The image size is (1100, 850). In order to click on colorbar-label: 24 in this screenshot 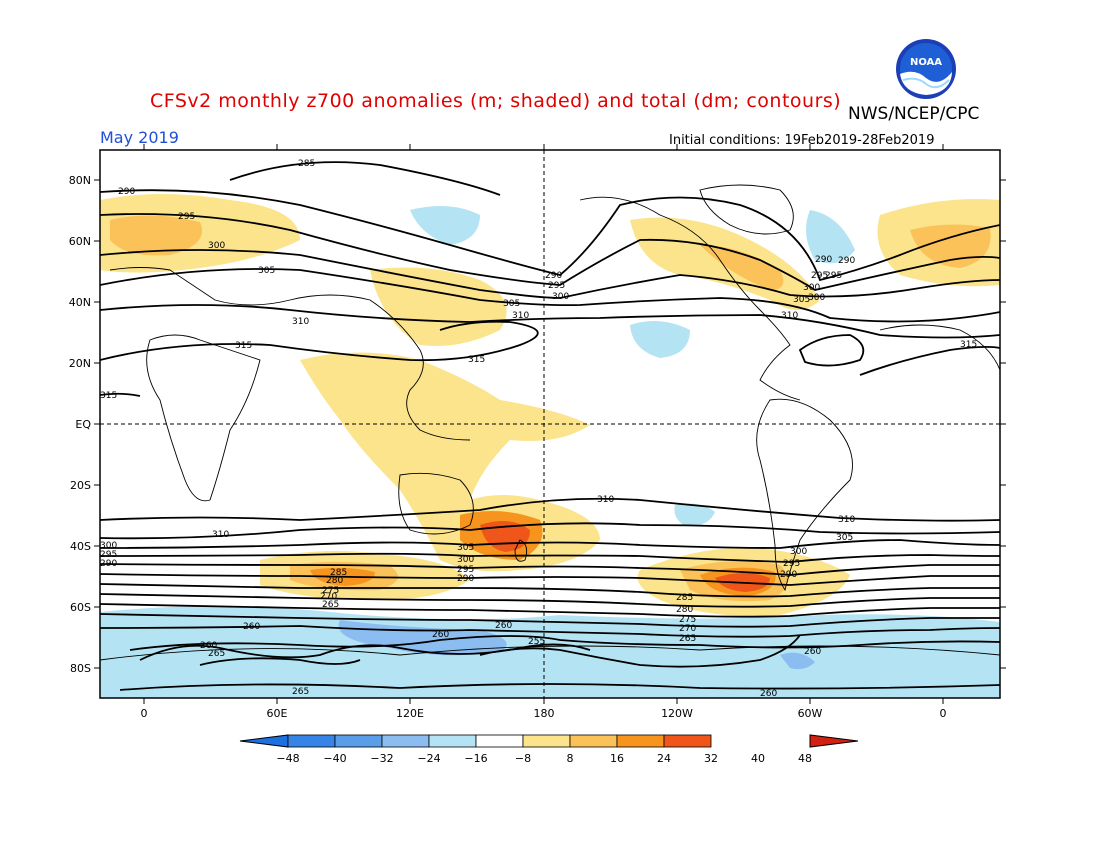, I will do `click(664, 758)`.